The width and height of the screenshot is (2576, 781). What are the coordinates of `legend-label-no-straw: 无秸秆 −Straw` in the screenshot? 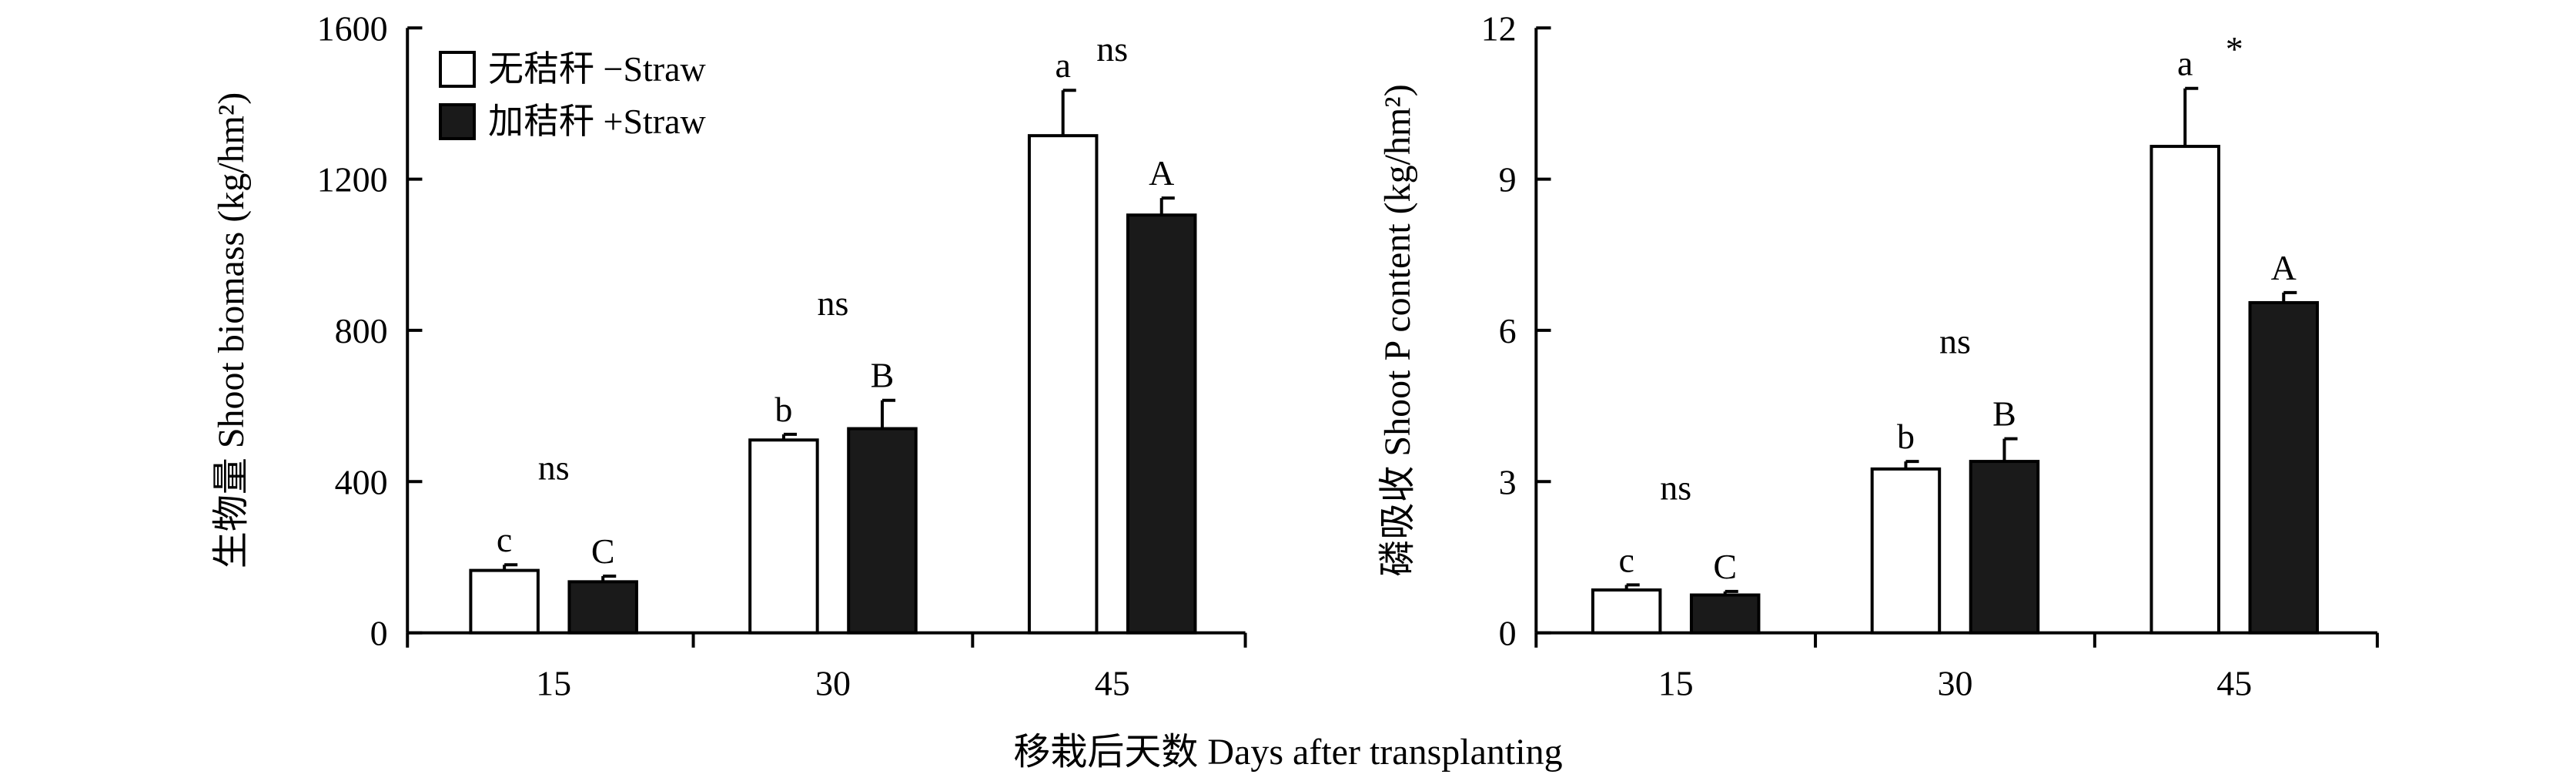 It's located at (598, 69).